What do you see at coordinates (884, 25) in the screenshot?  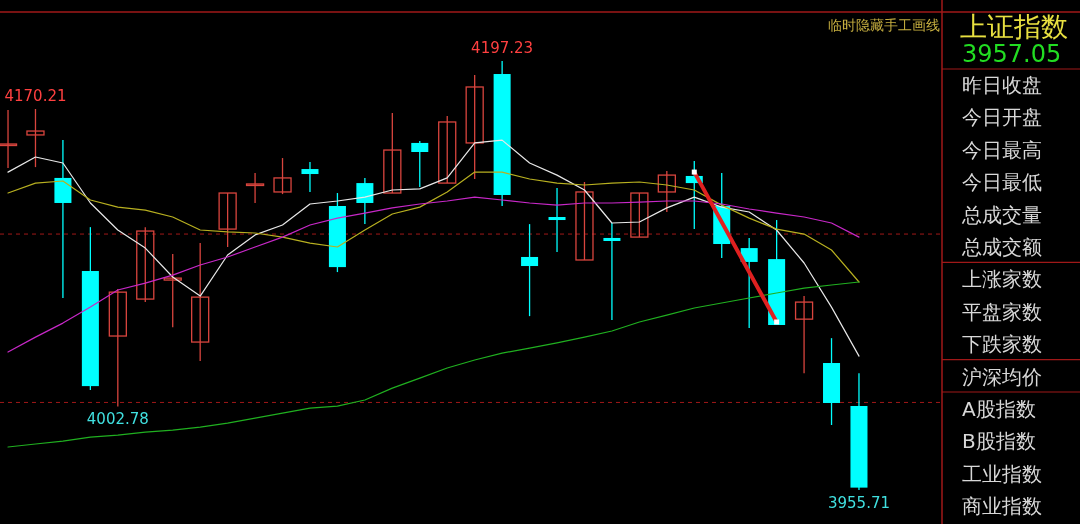 I see `text: 临时隐藏手工画线` at bounding box center [884, 25].